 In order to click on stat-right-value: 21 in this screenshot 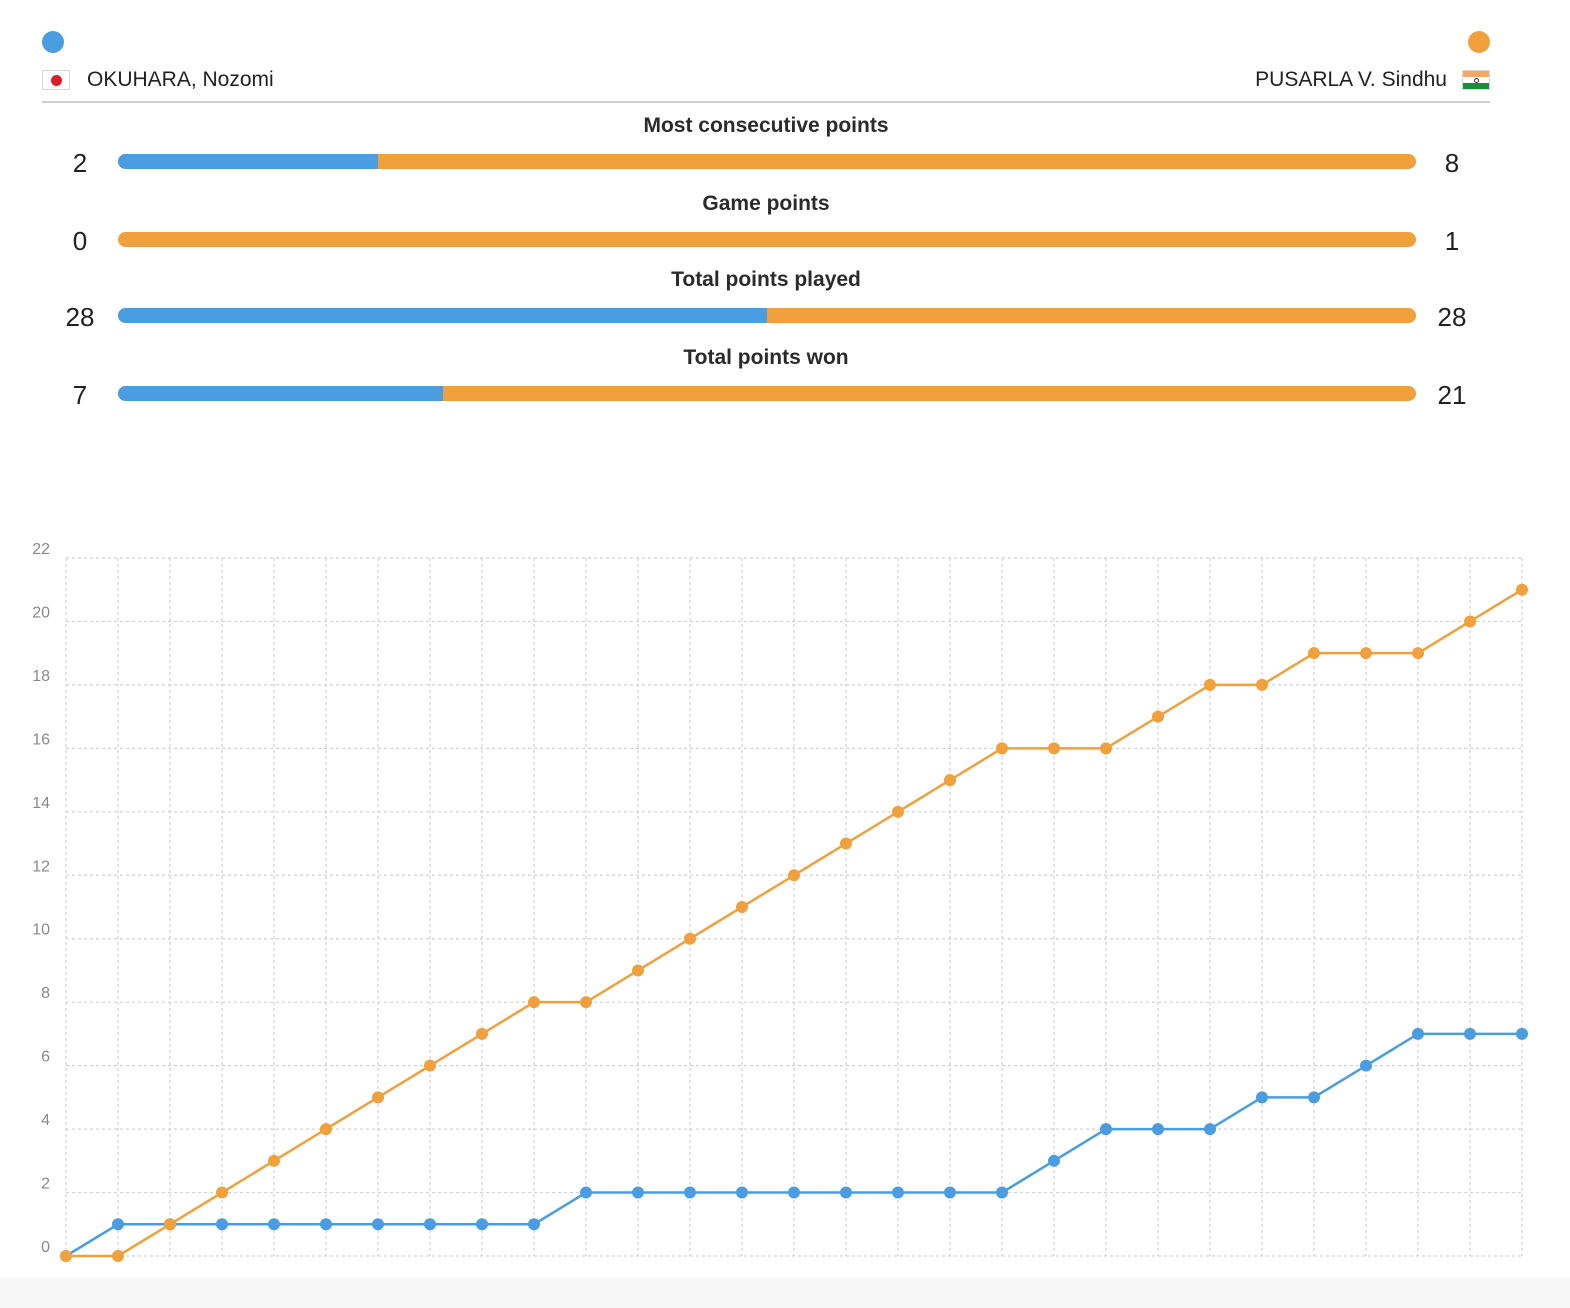, I will do `click(1452, 395)`.